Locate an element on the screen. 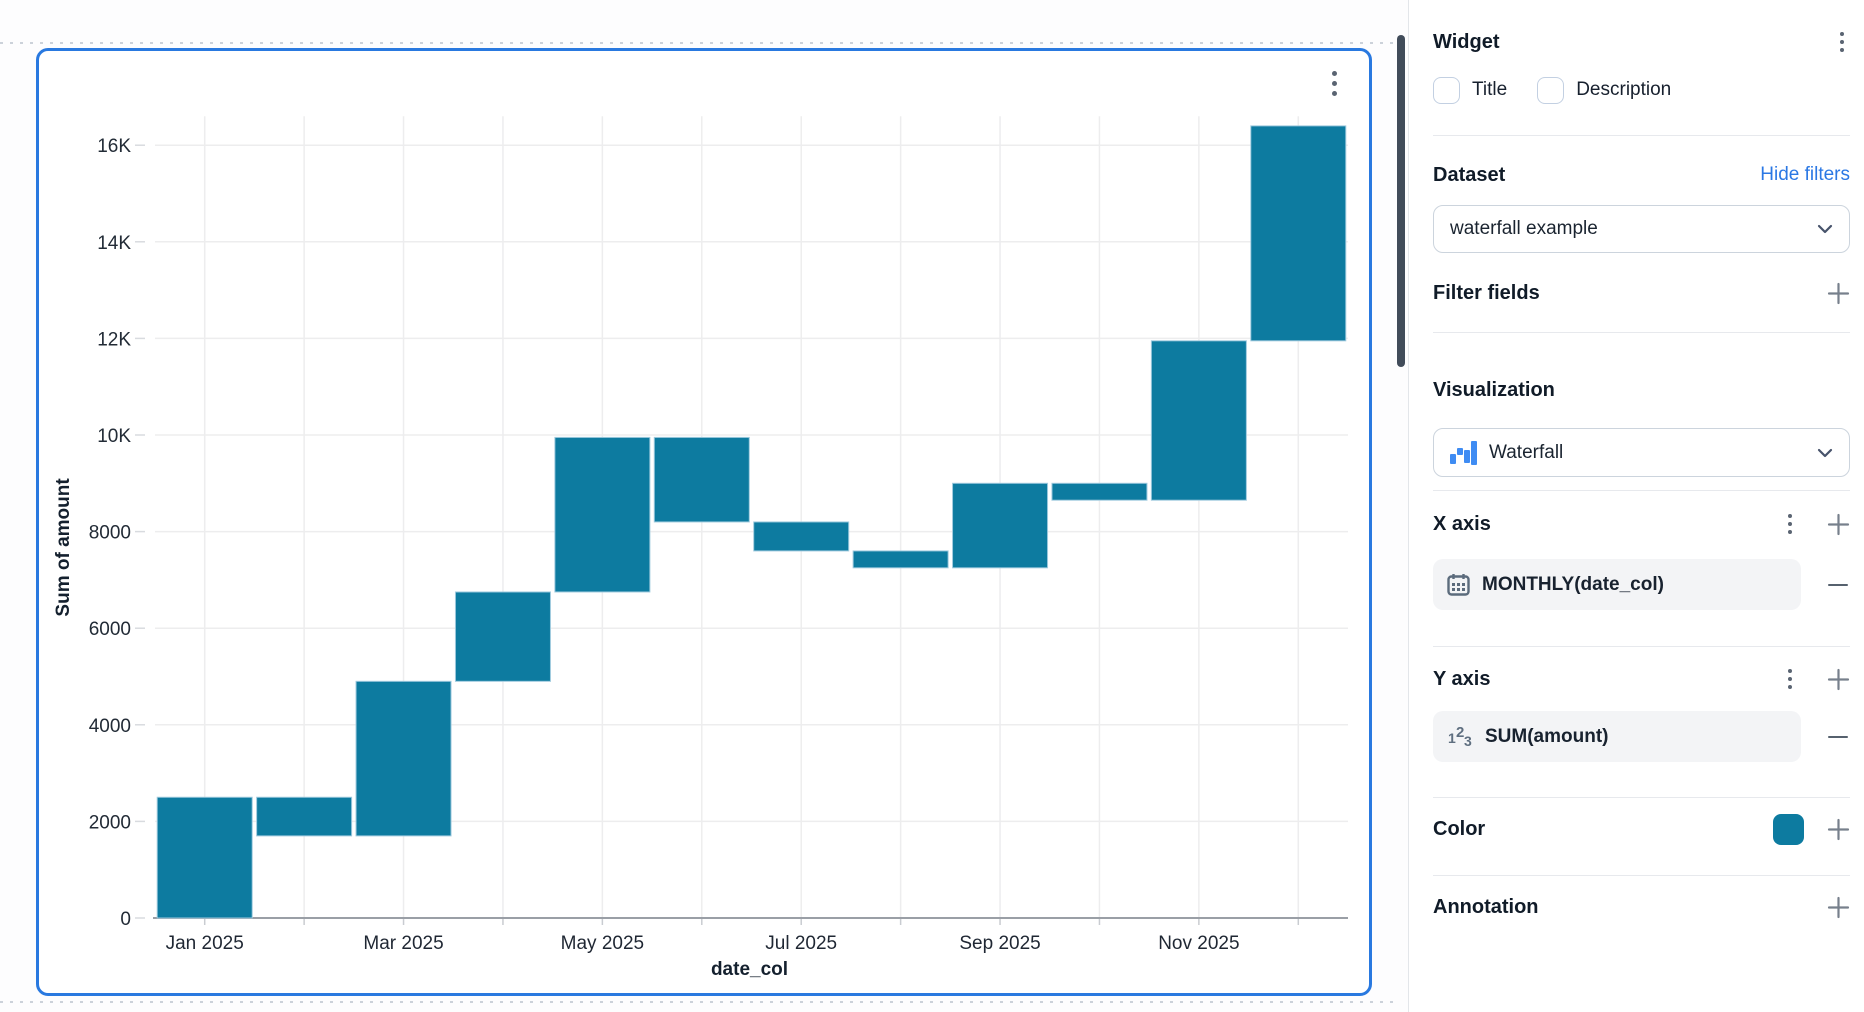  waterfall-bar-apr-2025 is located at coordinates (502, 636).